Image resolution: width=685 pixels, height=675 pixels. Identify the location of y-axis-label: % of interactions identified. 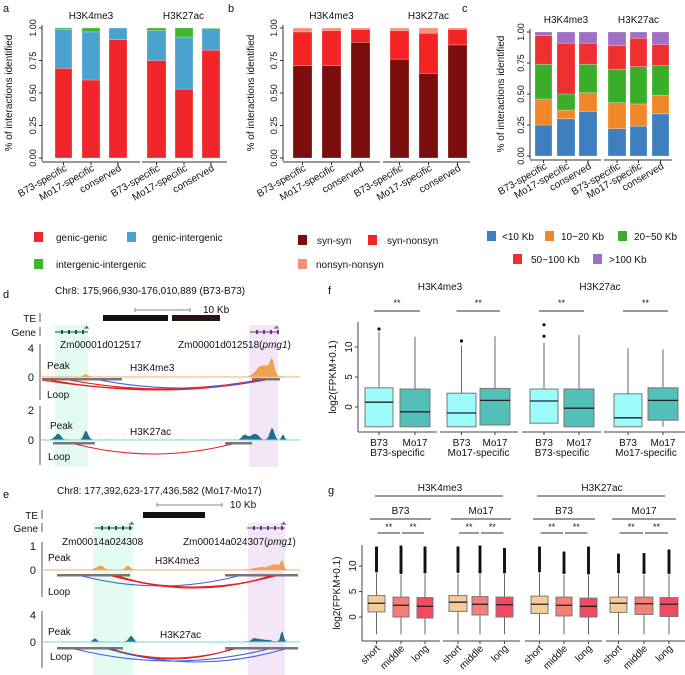
(9, 93).